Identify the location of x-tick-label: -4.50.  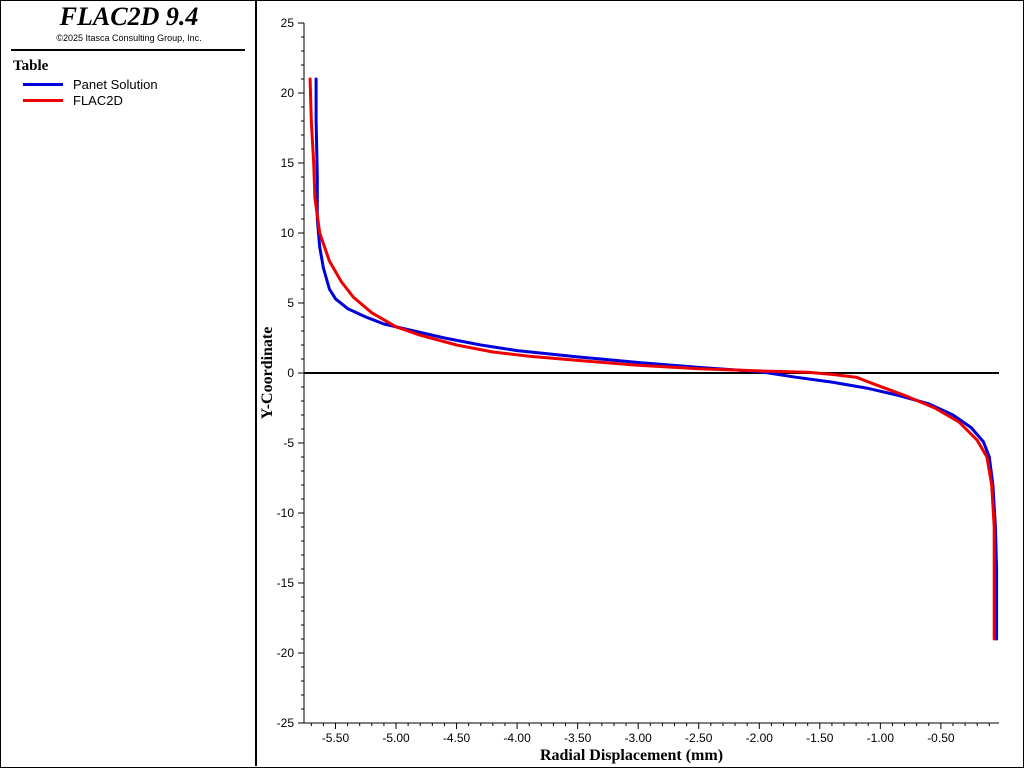
(457, 738).